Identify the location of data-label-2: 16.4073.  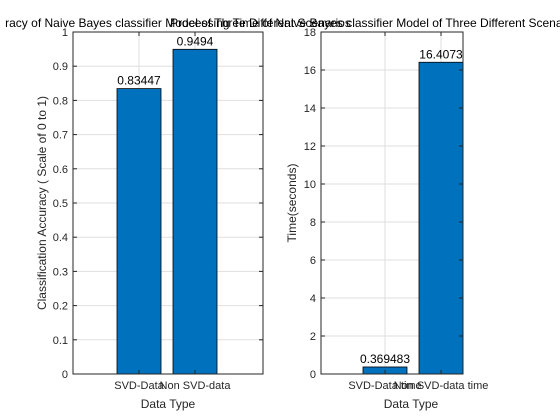
(441, 54).